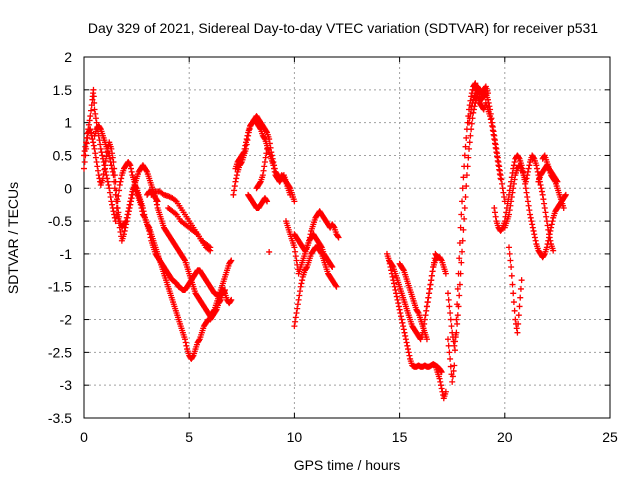 This screenshot has width=640, height=480. What do you see at coordinates (60, 287) in the screenshot?
I see `y-tick-label: -1.5` at bounding box center [60, 287].